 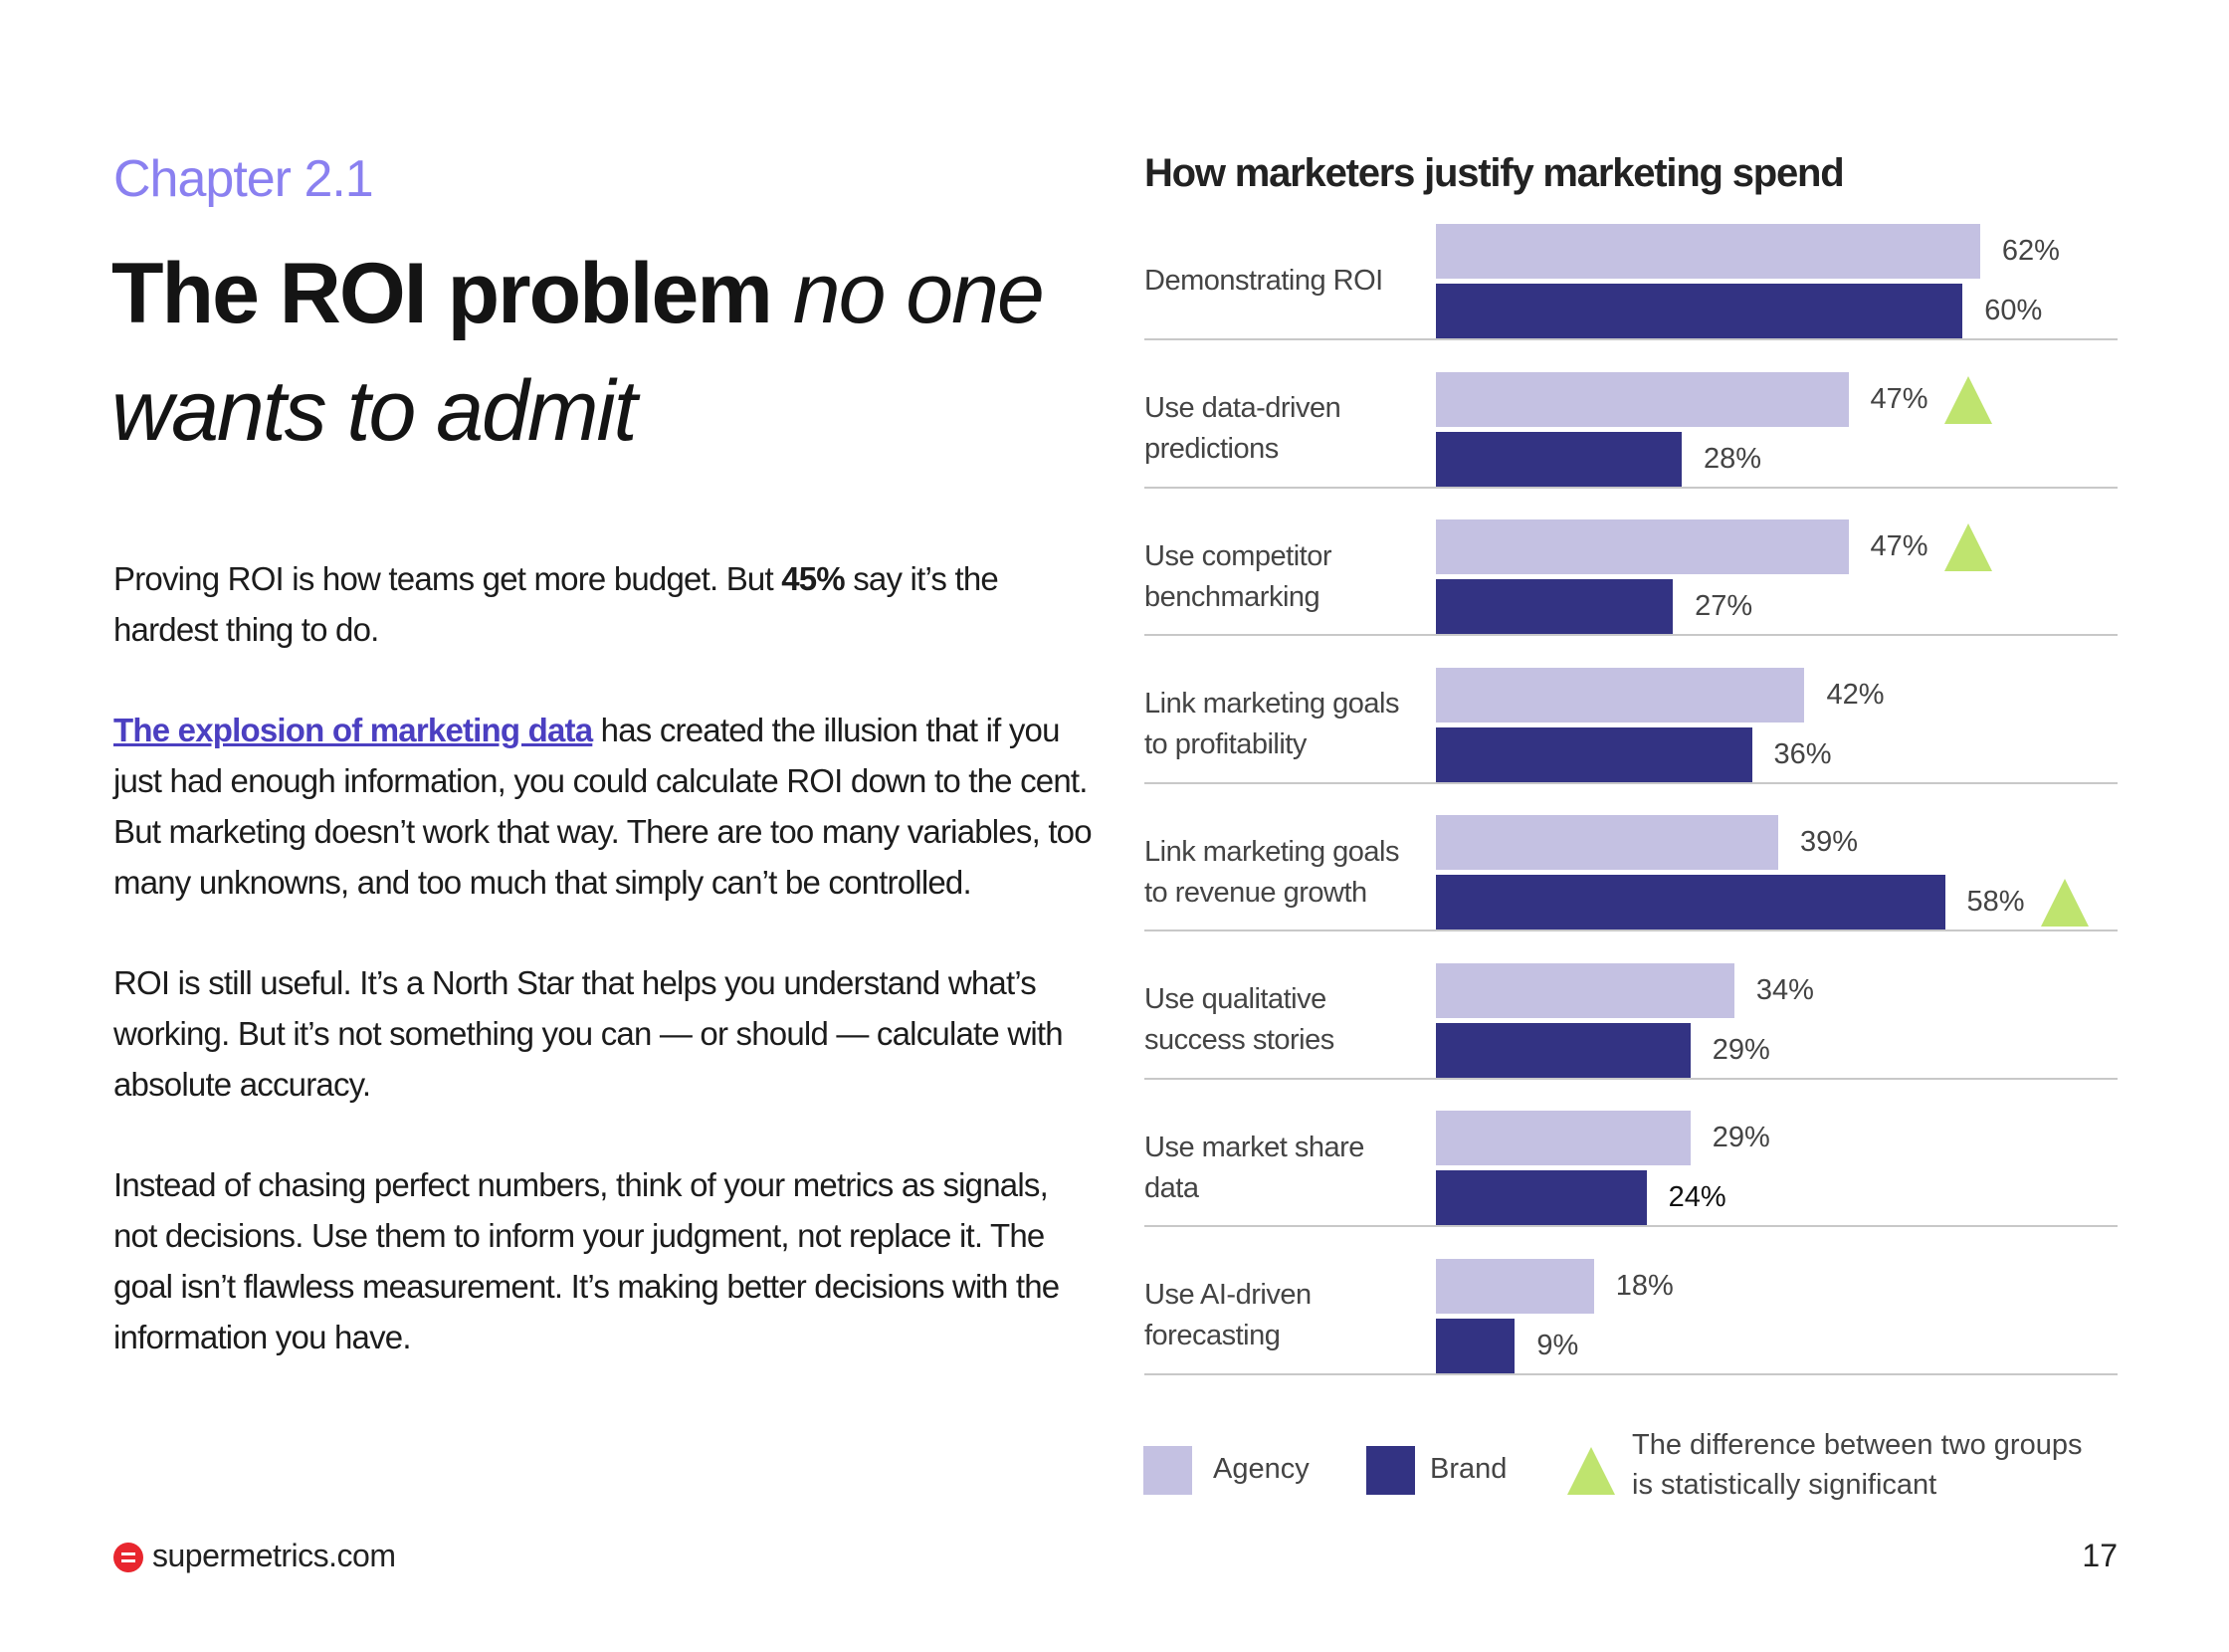 I want to click on category-label-line: Use market share, so click(x=1254, y=1147).